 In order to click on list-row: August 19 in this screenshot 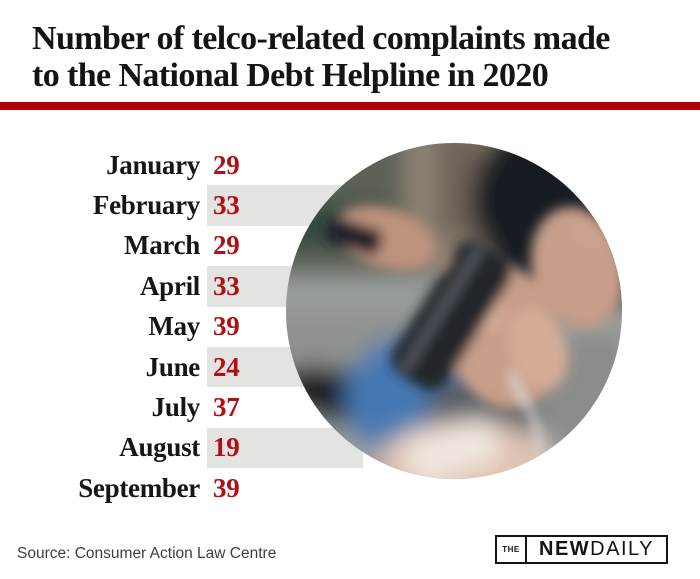, I will do `click(350, 448)`.